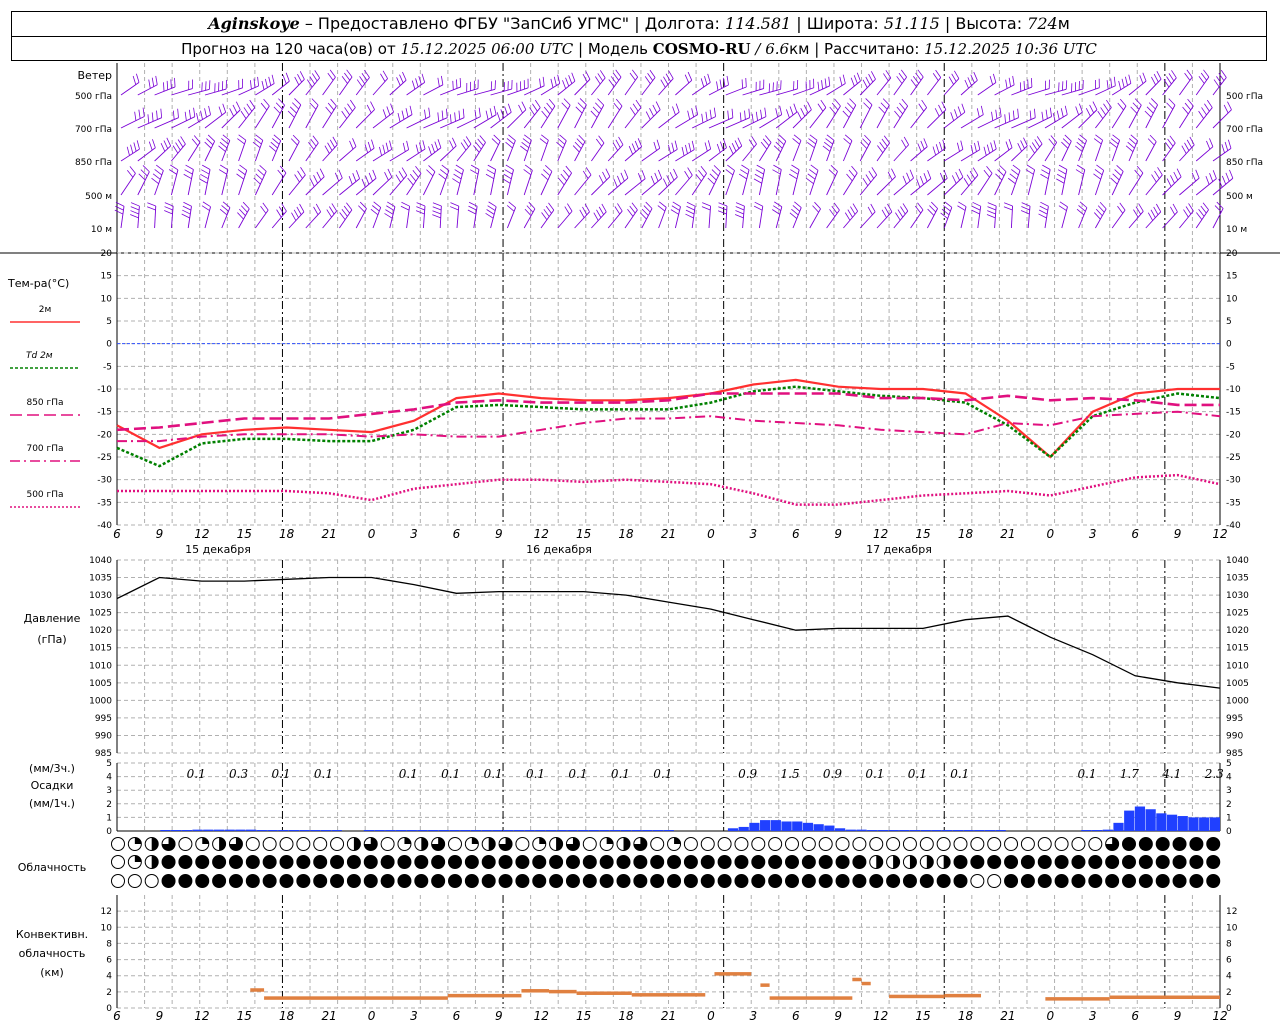 The height and width of the screenshot is (1024, 1280). I want to click on longitude-value: 114.581, so click(758, 23).